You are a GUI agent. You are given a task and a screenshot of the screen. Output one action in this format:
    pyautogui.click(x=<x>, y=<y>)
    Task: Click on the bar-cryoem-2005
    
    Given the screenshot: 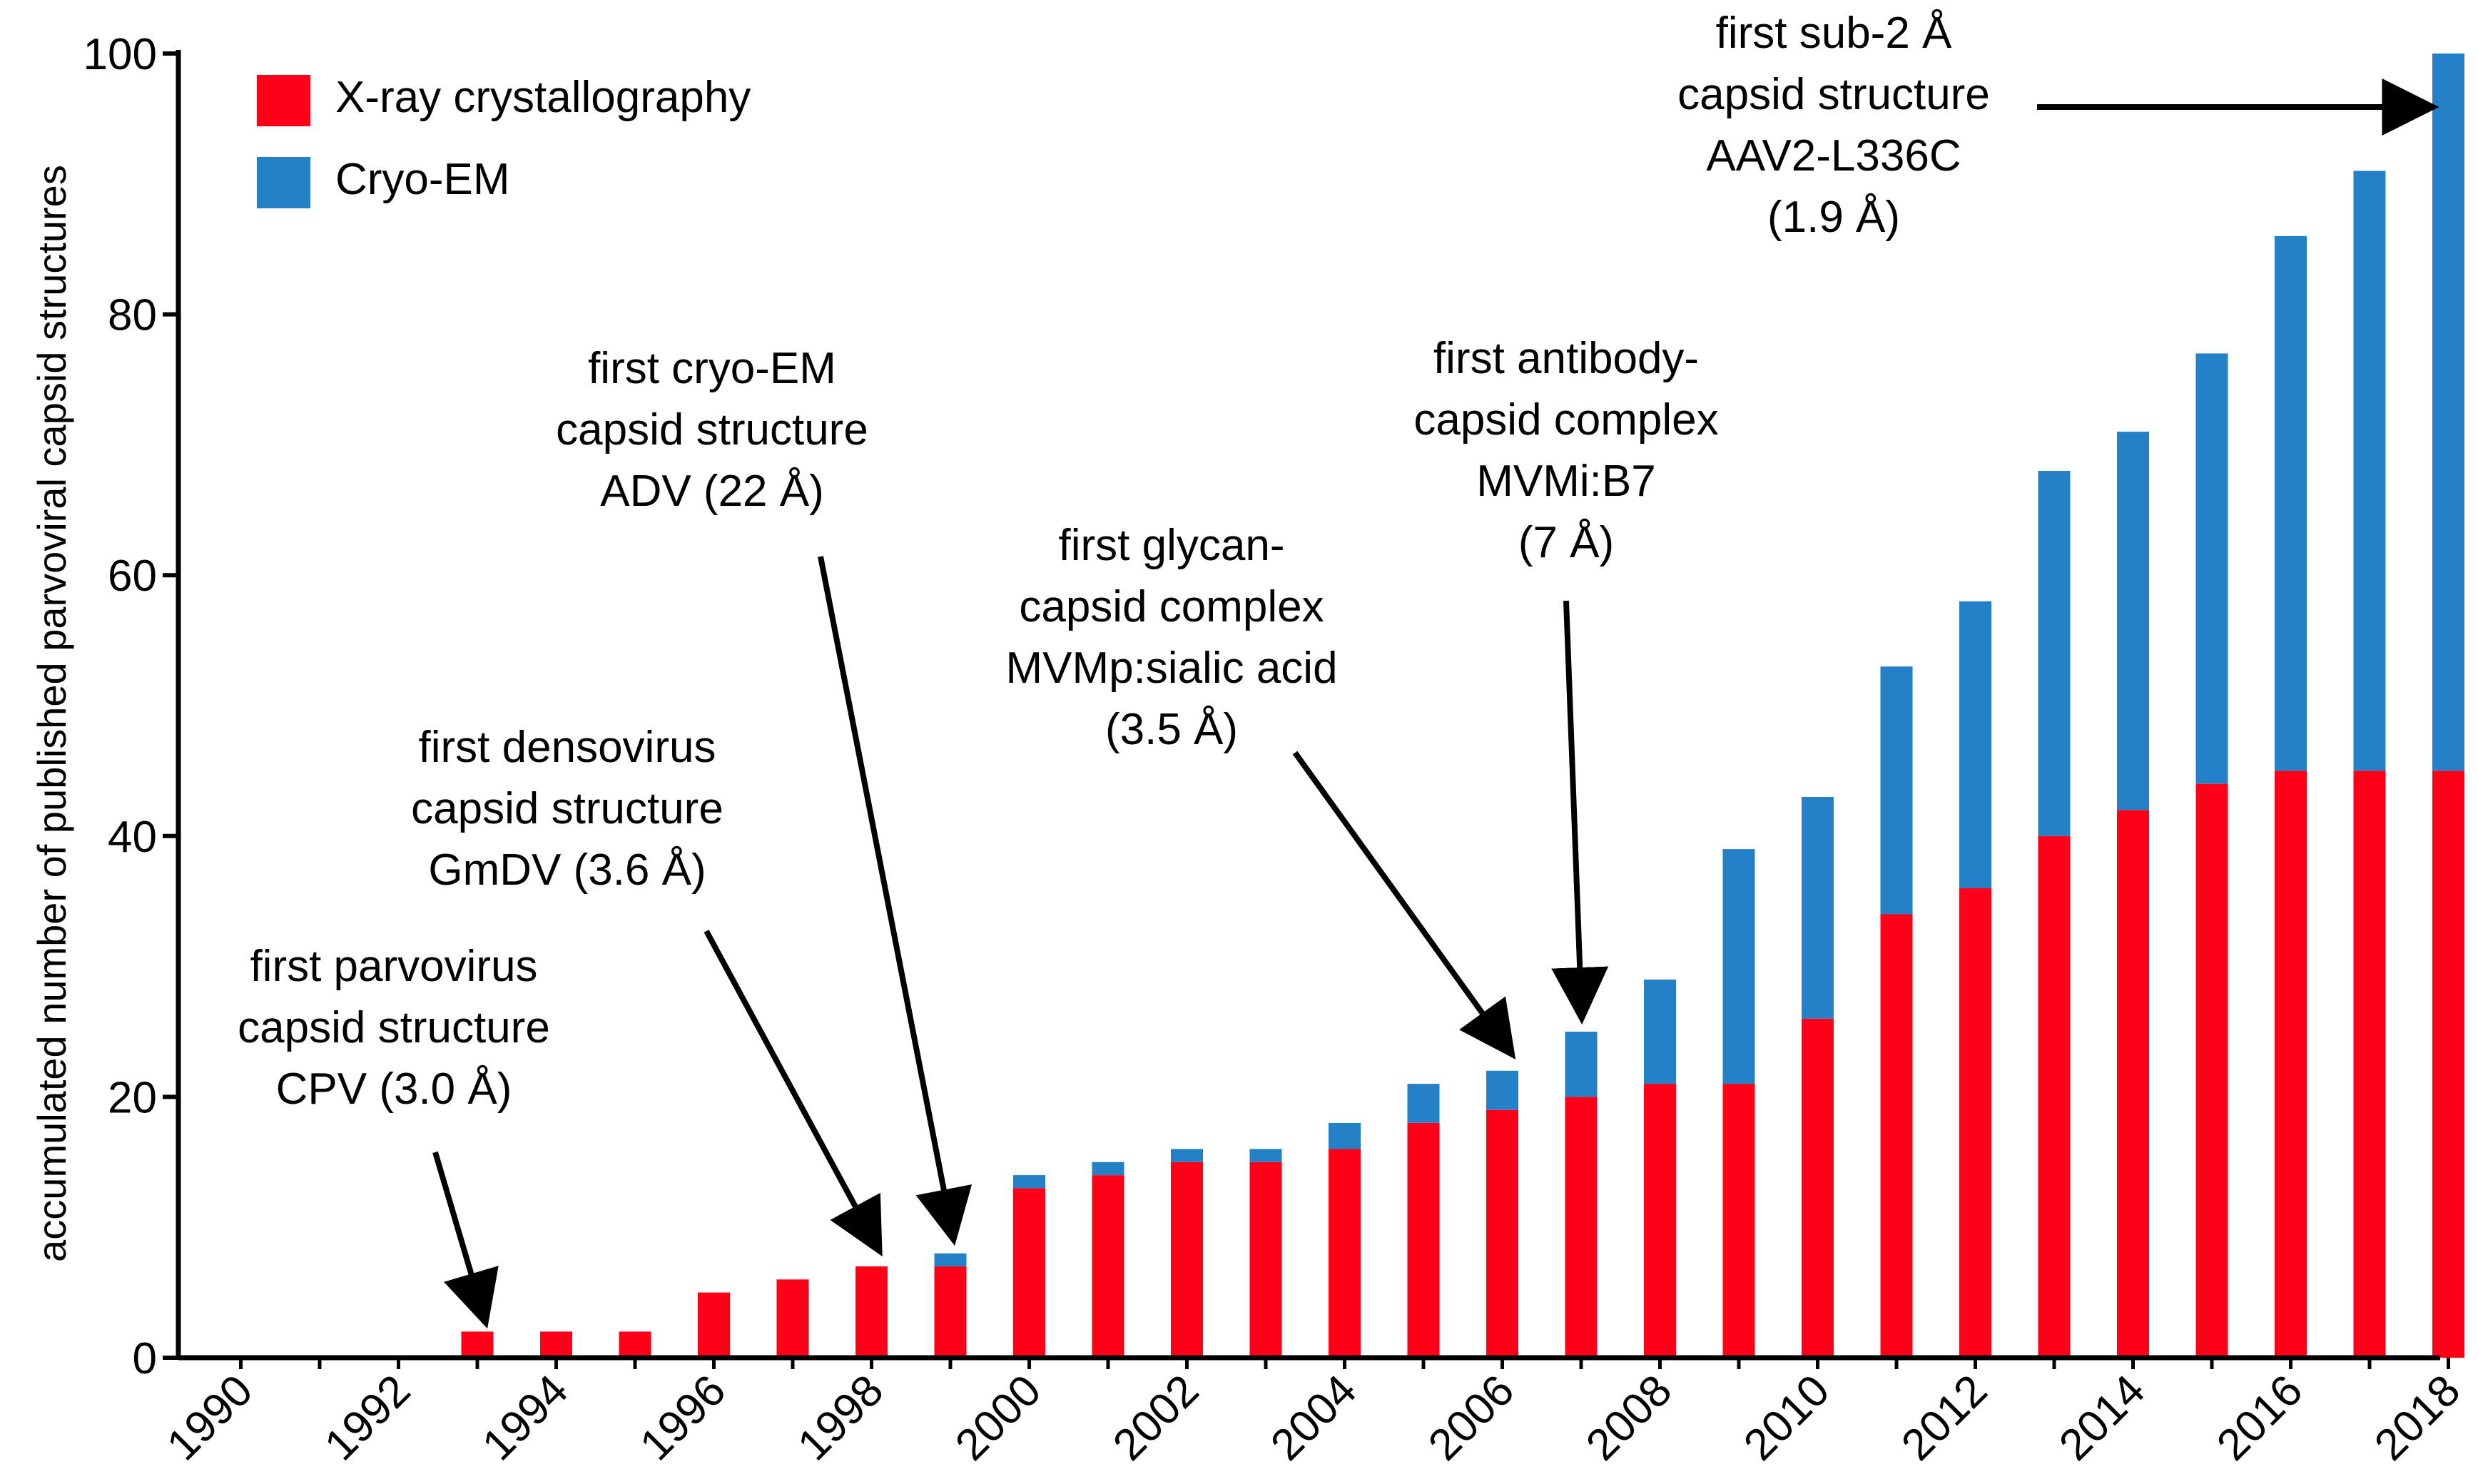 What is the action you would take?
    pyautogui.click(x=1423, y=1103)
    